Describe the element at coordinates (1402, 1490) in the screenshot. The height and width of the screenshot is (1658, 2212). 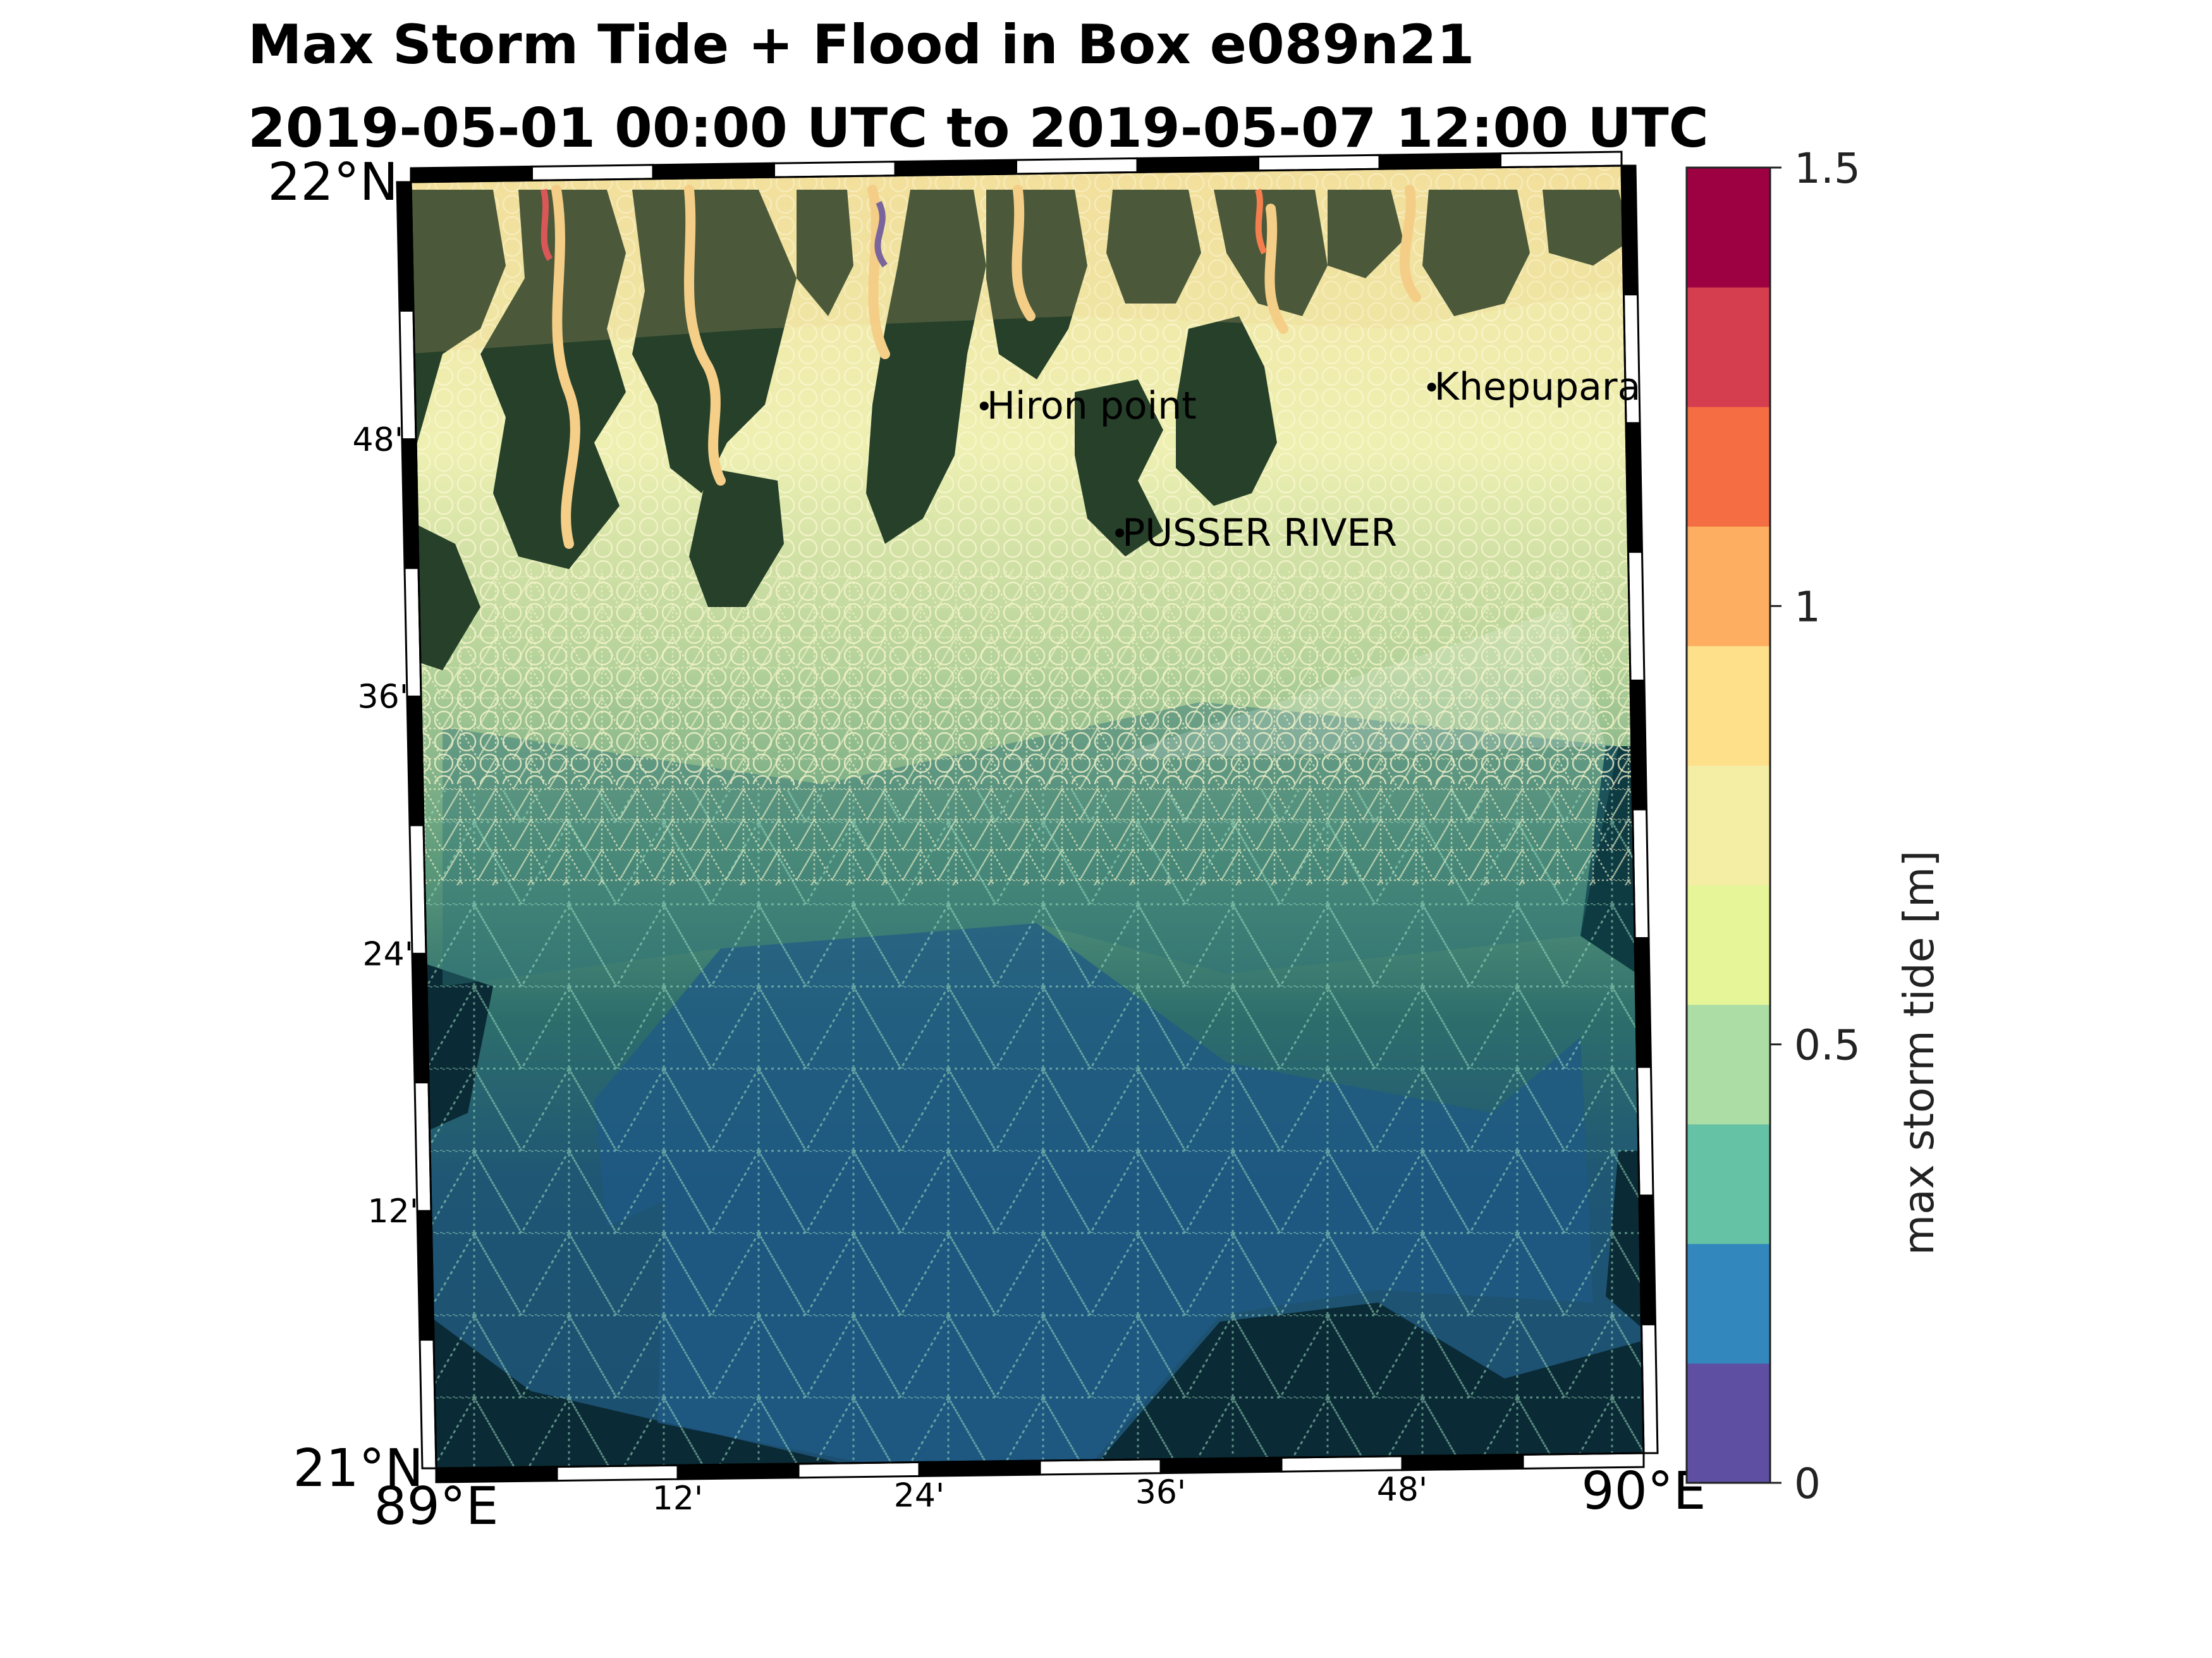
I see `lon-tick-label: 48'` at that location.